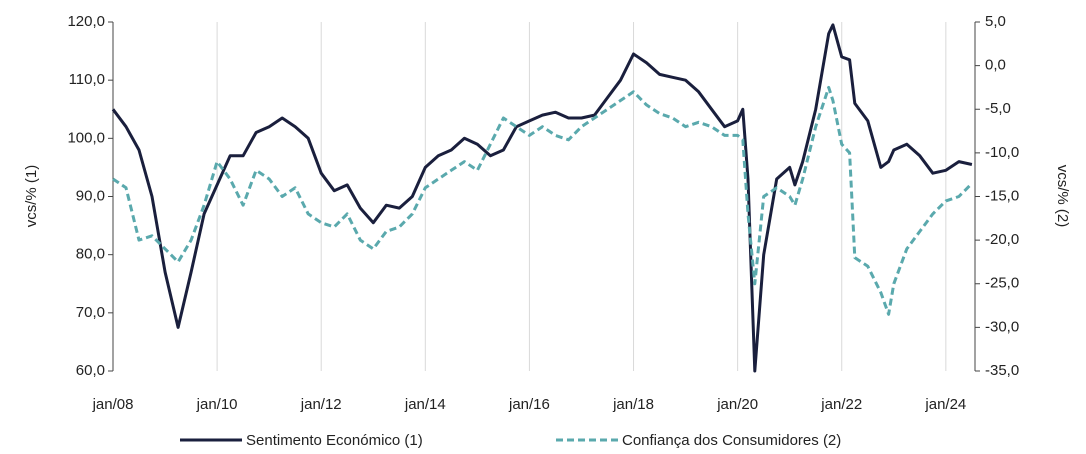  What do you see at coordinates (90, 195) in the screenshot?
I see `y-tick-label: 90,0` at bounding box center [90, 195].